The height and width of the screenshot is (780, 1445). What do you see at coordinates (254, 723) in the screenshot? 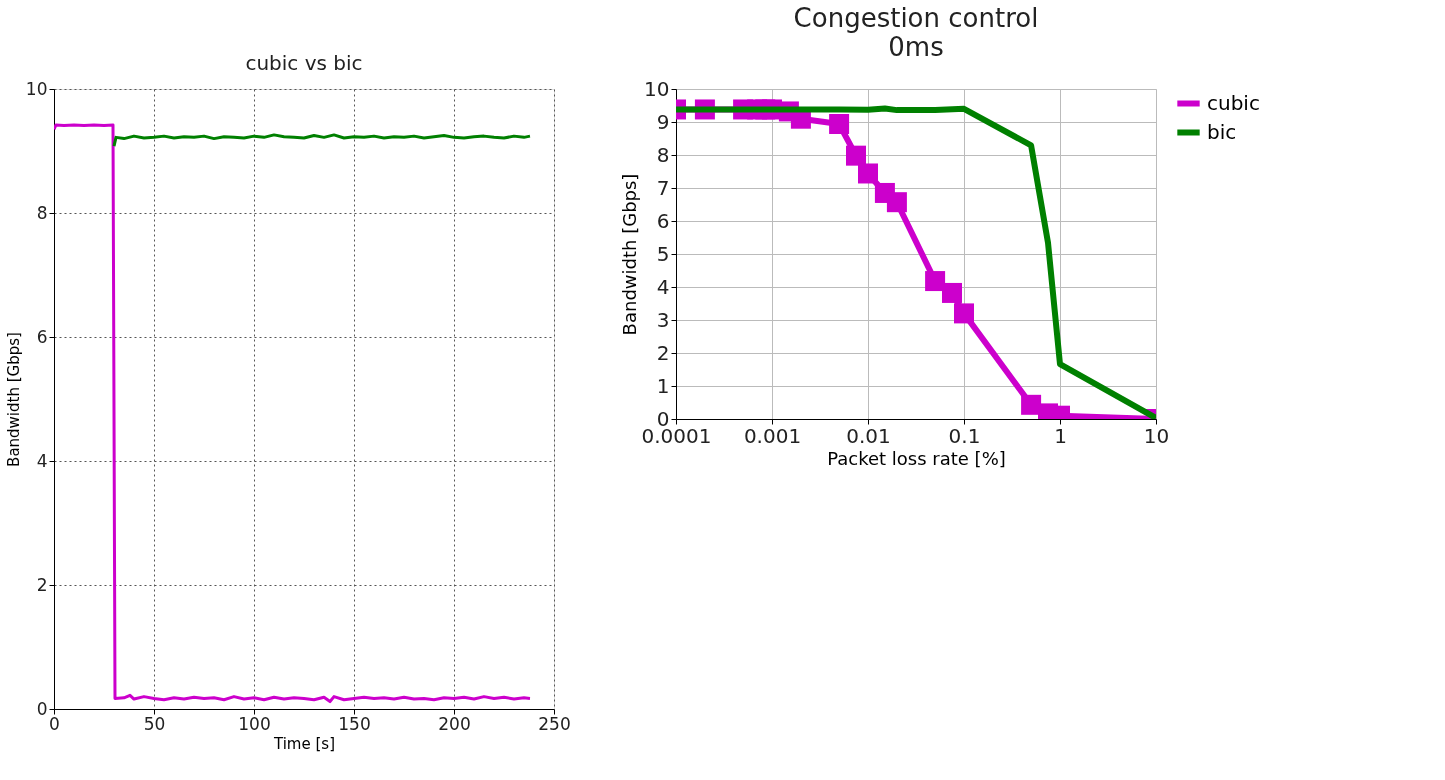
I see `x-tick-label: 100` at bounding box center [254, 723].